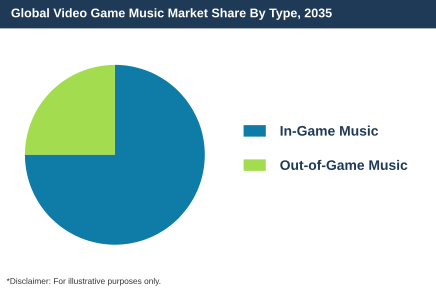 The image size is (436, 292). I want to click on chart-title: Global Video Game Music Market Share By Type, 2035, so click(171, 14).